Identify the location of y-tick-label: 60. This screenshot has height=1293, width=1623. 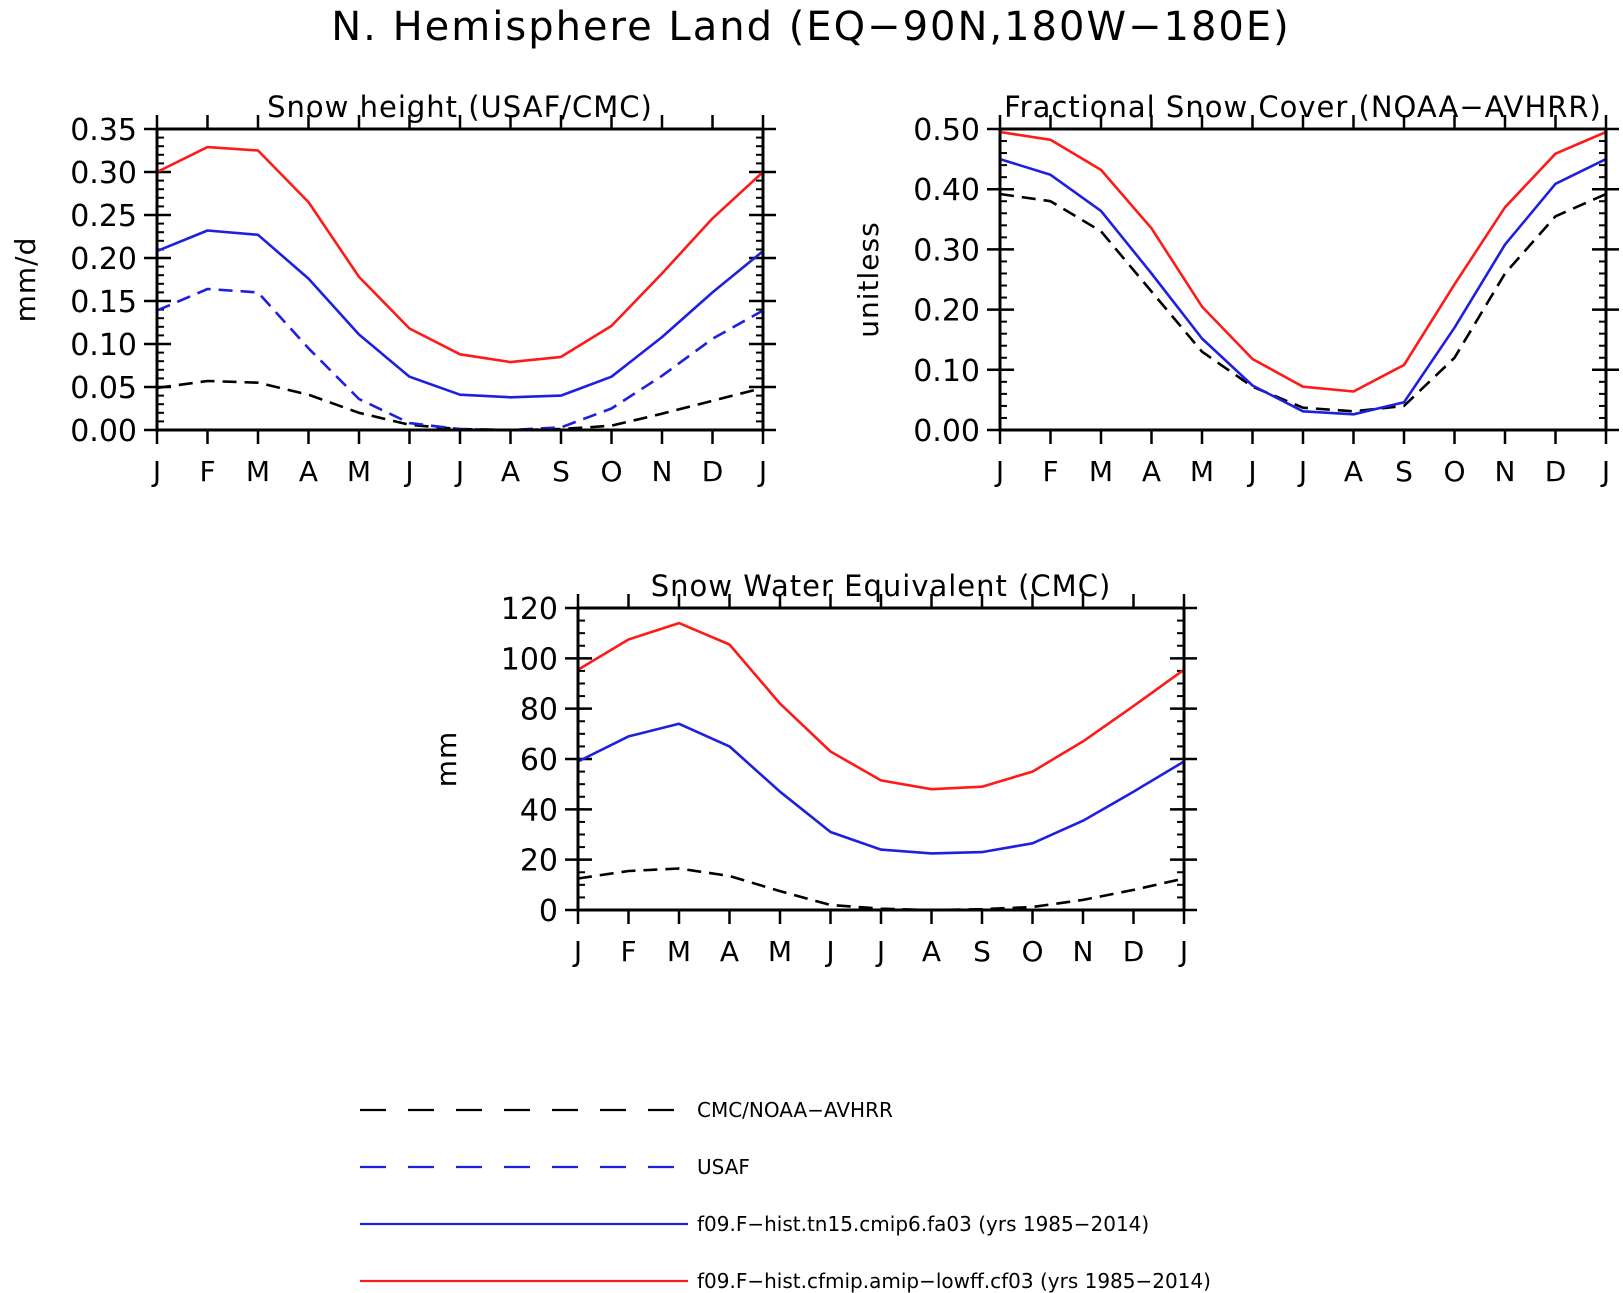
(539, 760).